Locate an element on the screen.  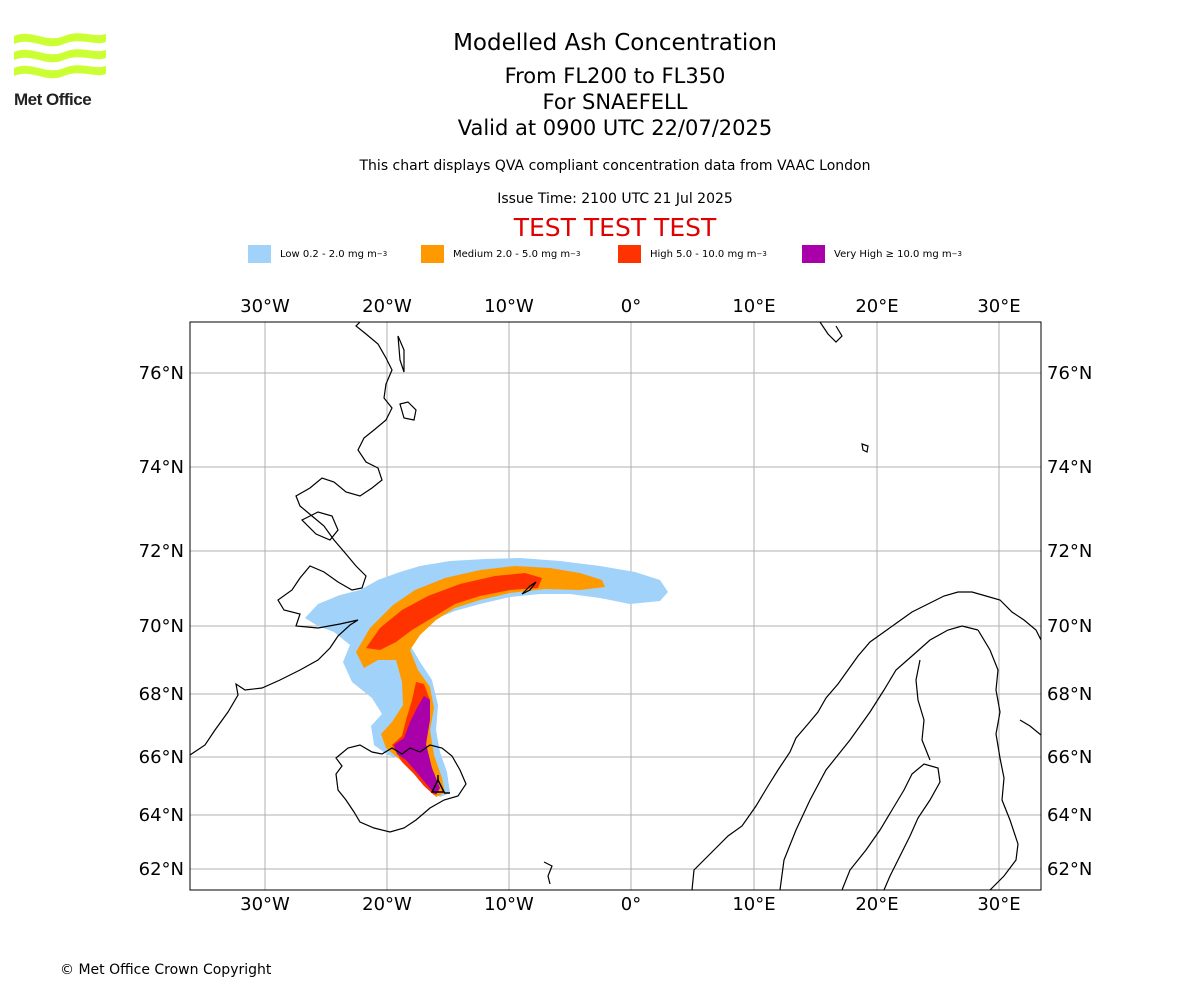
lat-label-left: 76°N is located at coordinates (161, 373).